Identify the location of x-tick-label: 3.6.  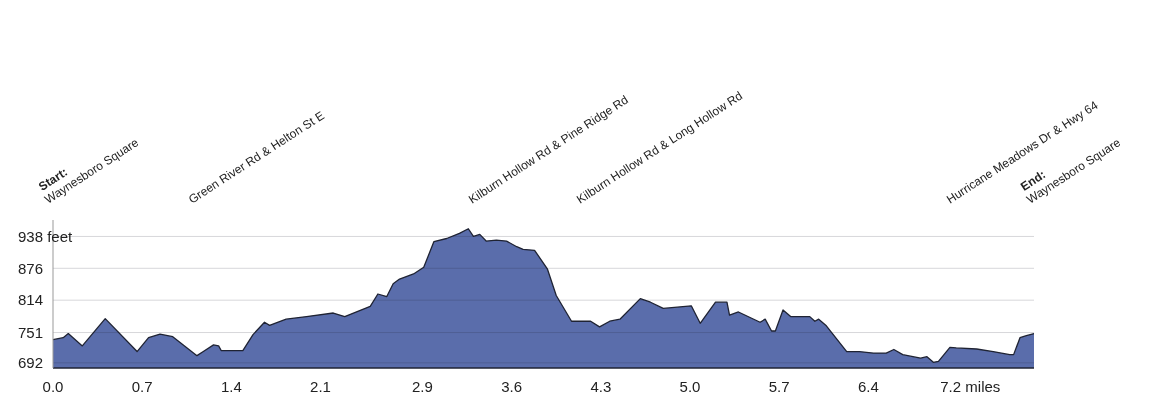
(512, 386).